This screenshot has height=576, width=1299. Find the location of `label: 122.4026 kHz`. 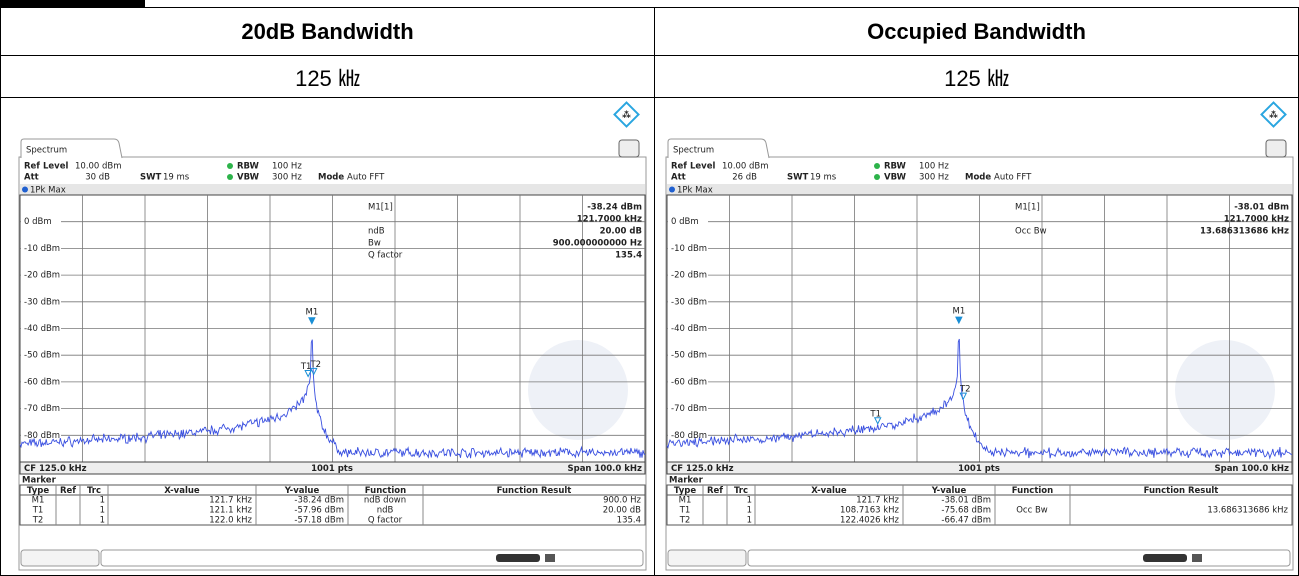

label: 122.4026 kHz is located at coordinates (870, 521).